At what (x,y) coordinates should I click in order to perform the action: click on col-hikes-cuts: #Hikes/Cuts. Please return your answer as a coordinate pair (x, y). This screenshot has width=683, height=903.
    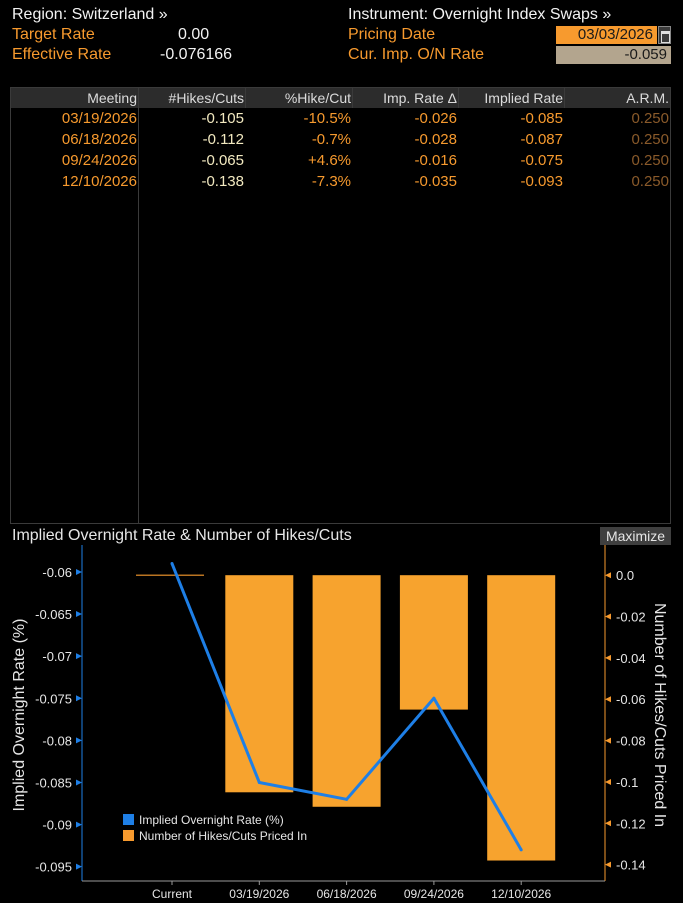
    Looking at the image, I should click on (206, 98).